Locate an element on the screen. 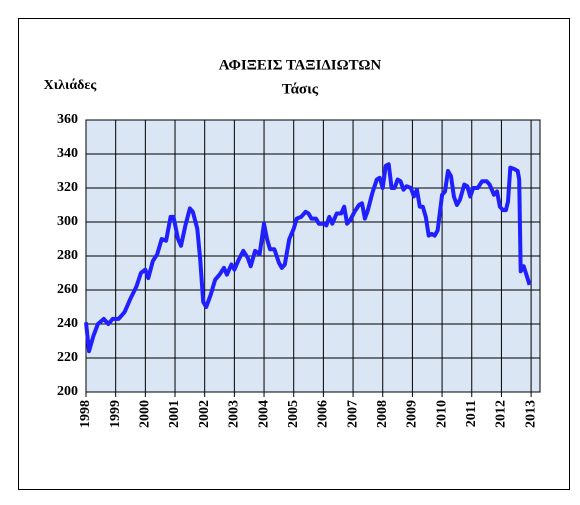  chart-title: ΑΦΙΞΕΙΣ ΤΑΞΙΔΙΩΤΩΝ is located at coordinates (300, 65).